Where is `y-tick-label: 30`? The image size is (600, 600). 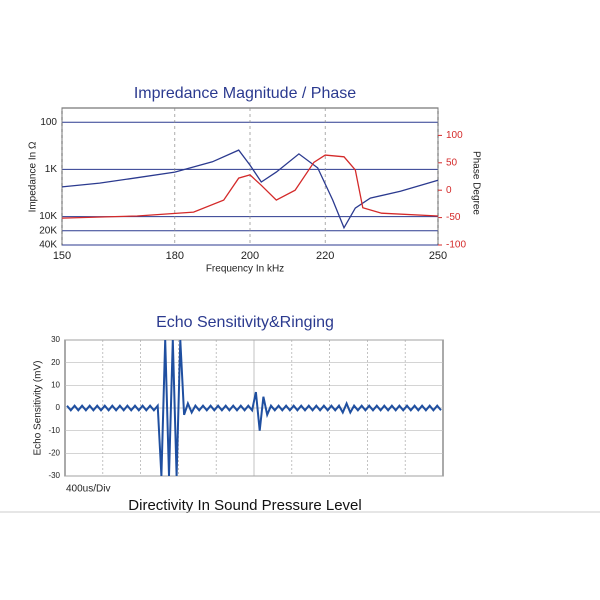
y-tick-label: 30 is located at coordinates (55, 339).